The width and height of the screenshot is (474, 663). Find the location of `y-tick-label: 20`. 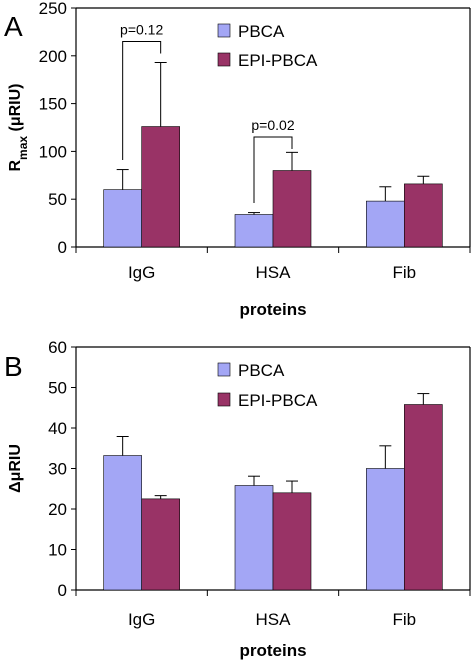

y-tick-label: 20 is located at coordinates (57, 509).